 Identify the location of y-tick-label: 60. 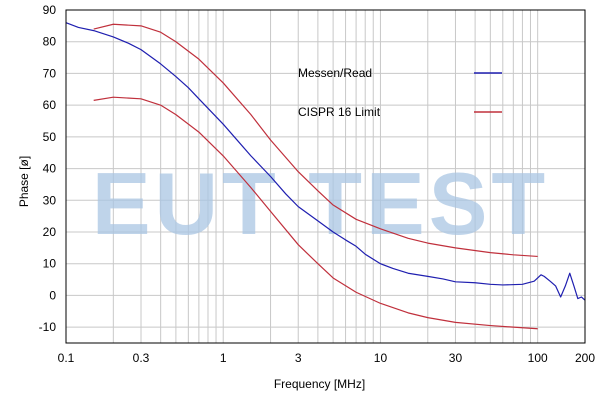
(50, 105).